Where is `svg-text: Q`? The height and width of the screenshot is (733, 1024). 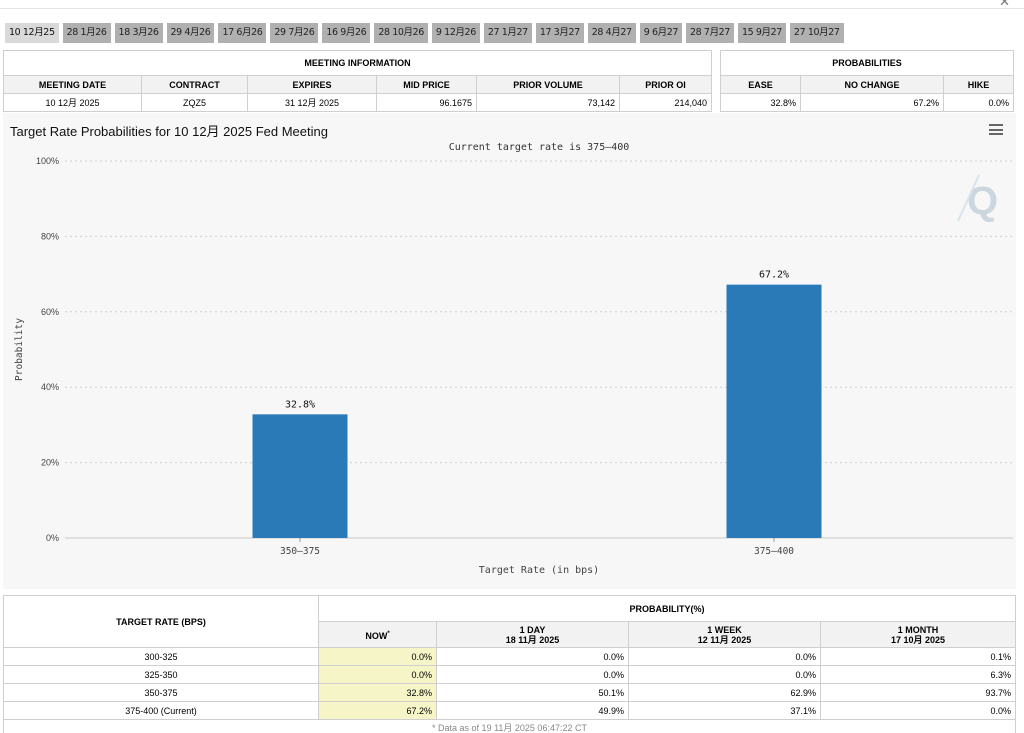
svg-text: Q is located at coordinates (982, 201).